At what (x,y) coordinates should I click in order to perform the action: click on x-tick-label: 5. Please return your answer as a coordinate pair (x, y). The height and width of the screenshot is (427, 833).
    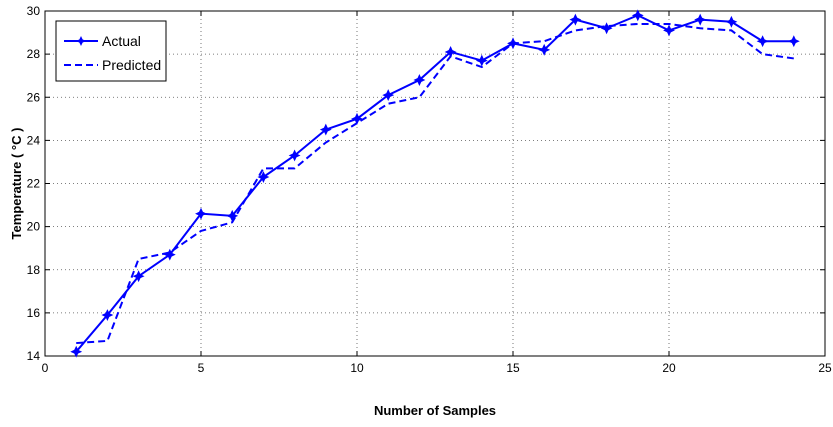
    Looking at the image, I should click on (201, 368).